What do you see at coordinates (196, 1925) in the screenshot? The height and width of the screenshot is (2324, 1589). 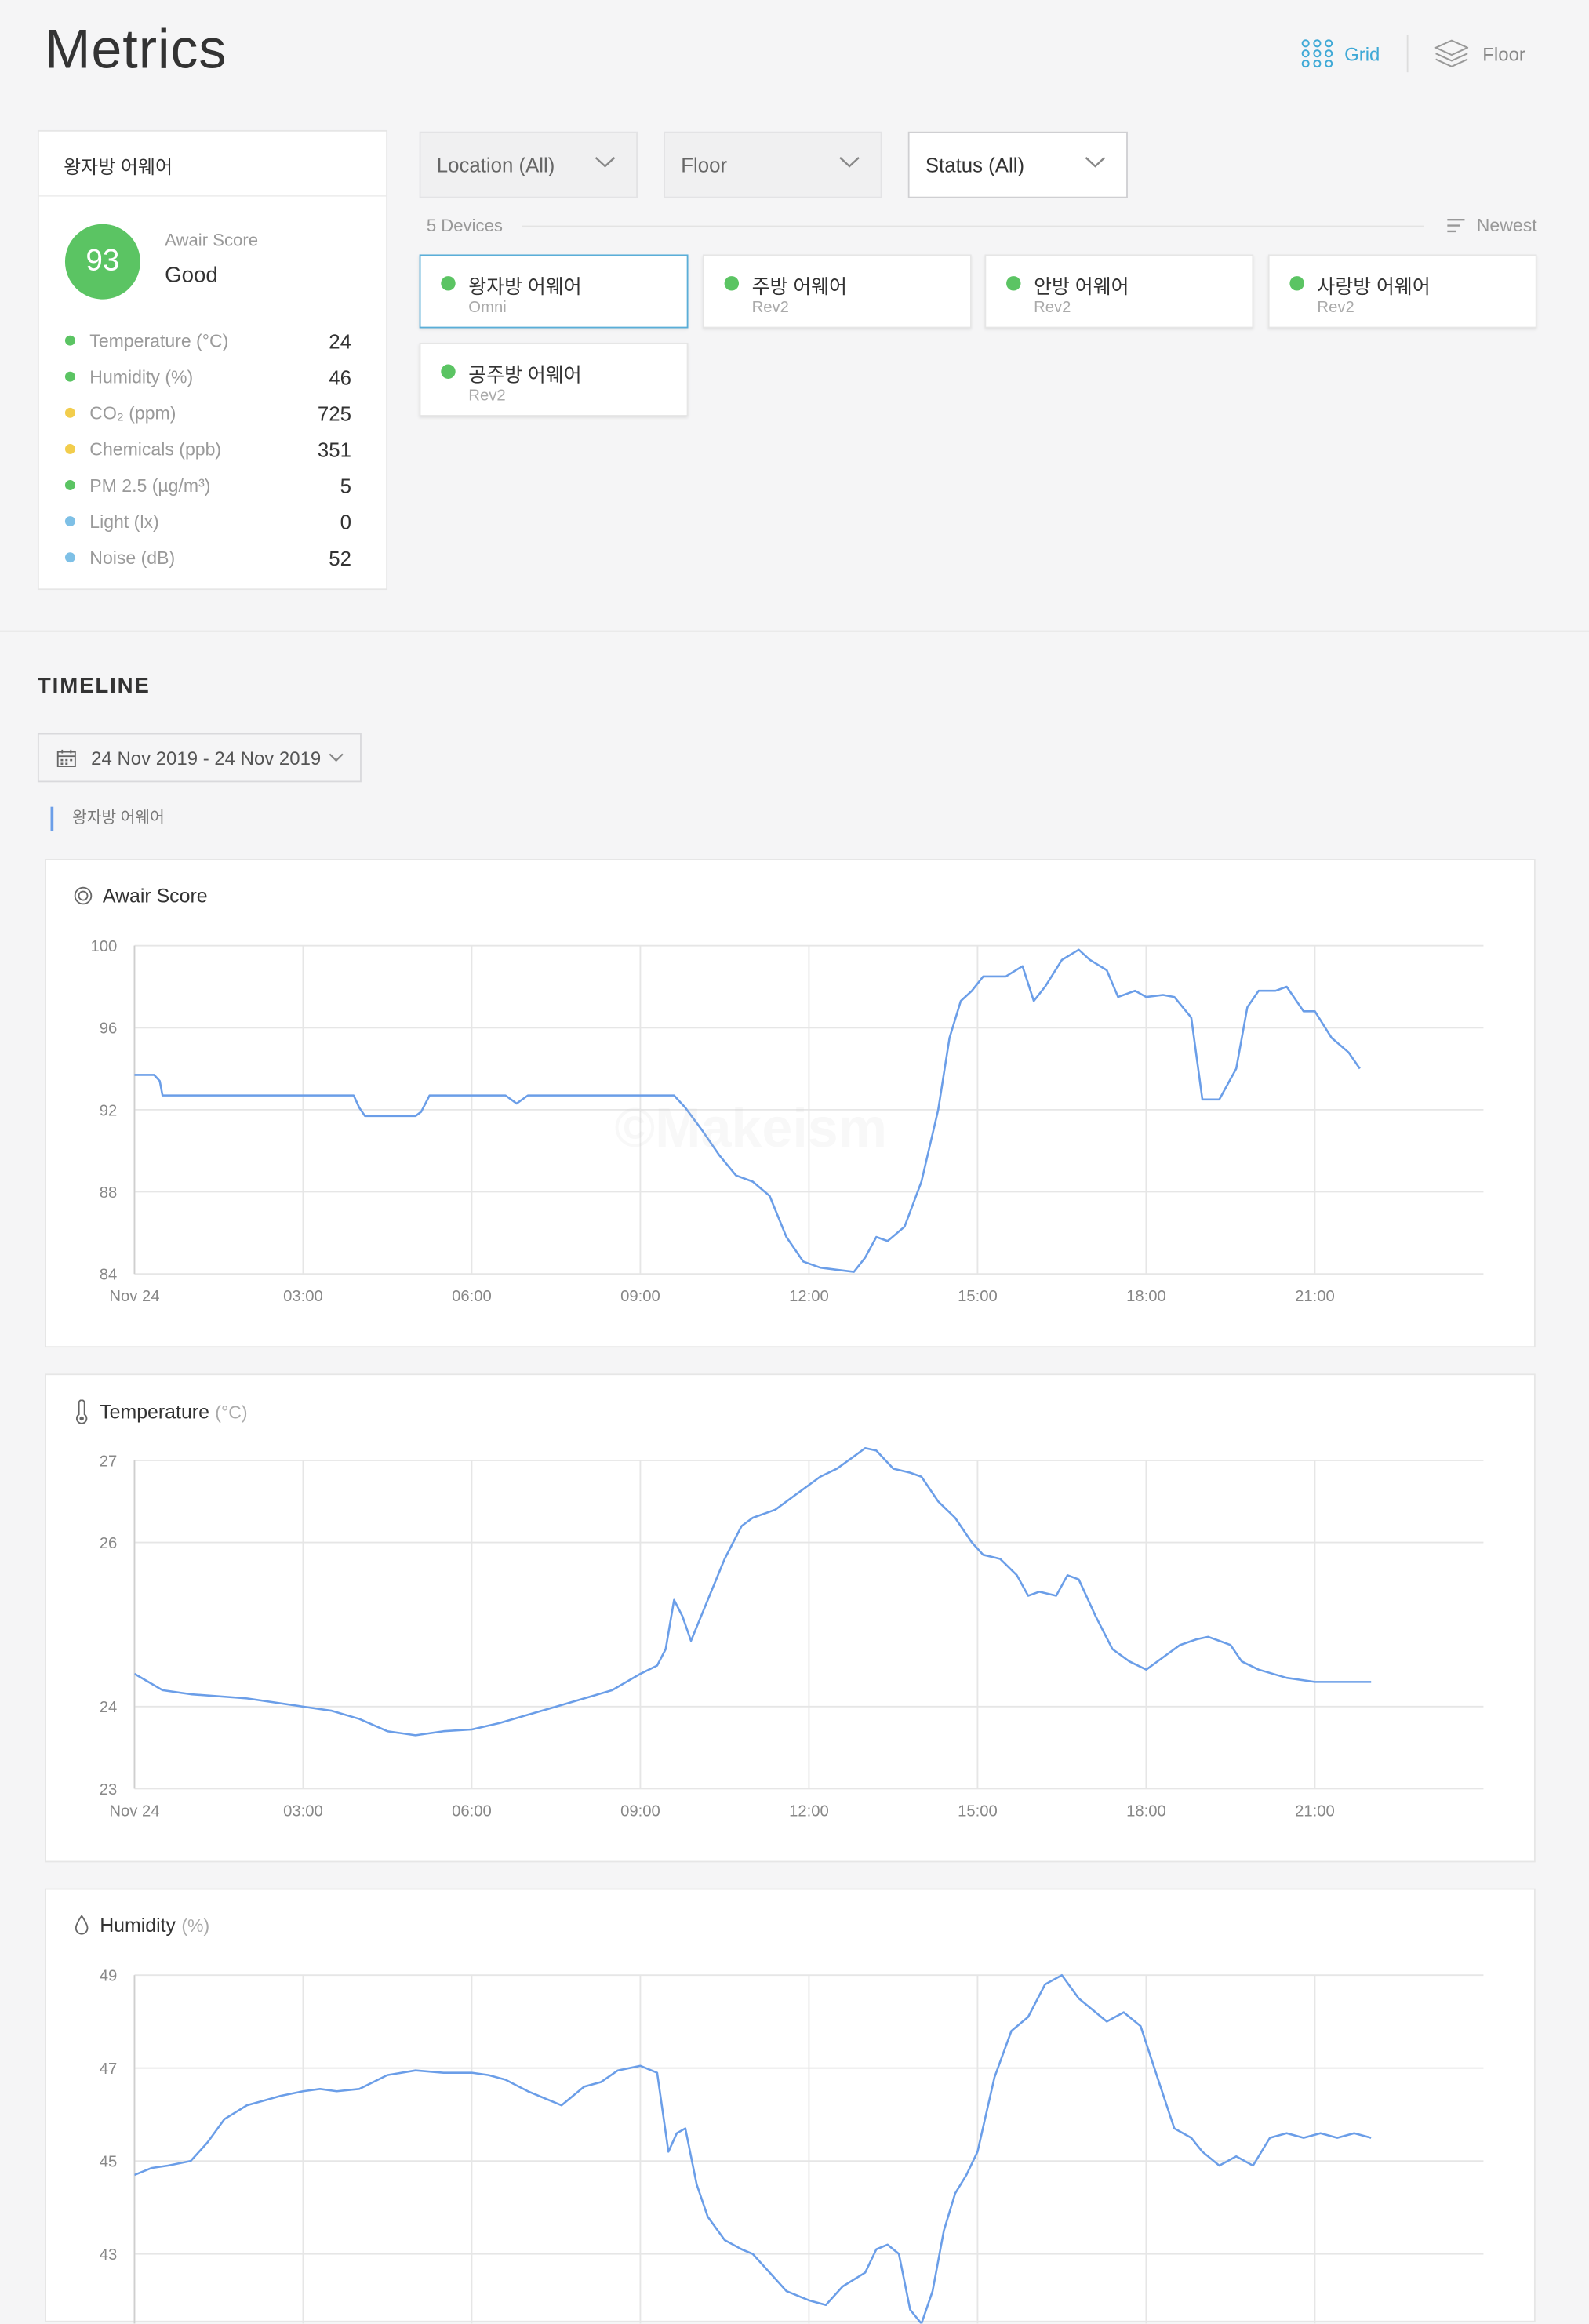 I see `chart-unit: (%)` at bounding box center [196, 1925].